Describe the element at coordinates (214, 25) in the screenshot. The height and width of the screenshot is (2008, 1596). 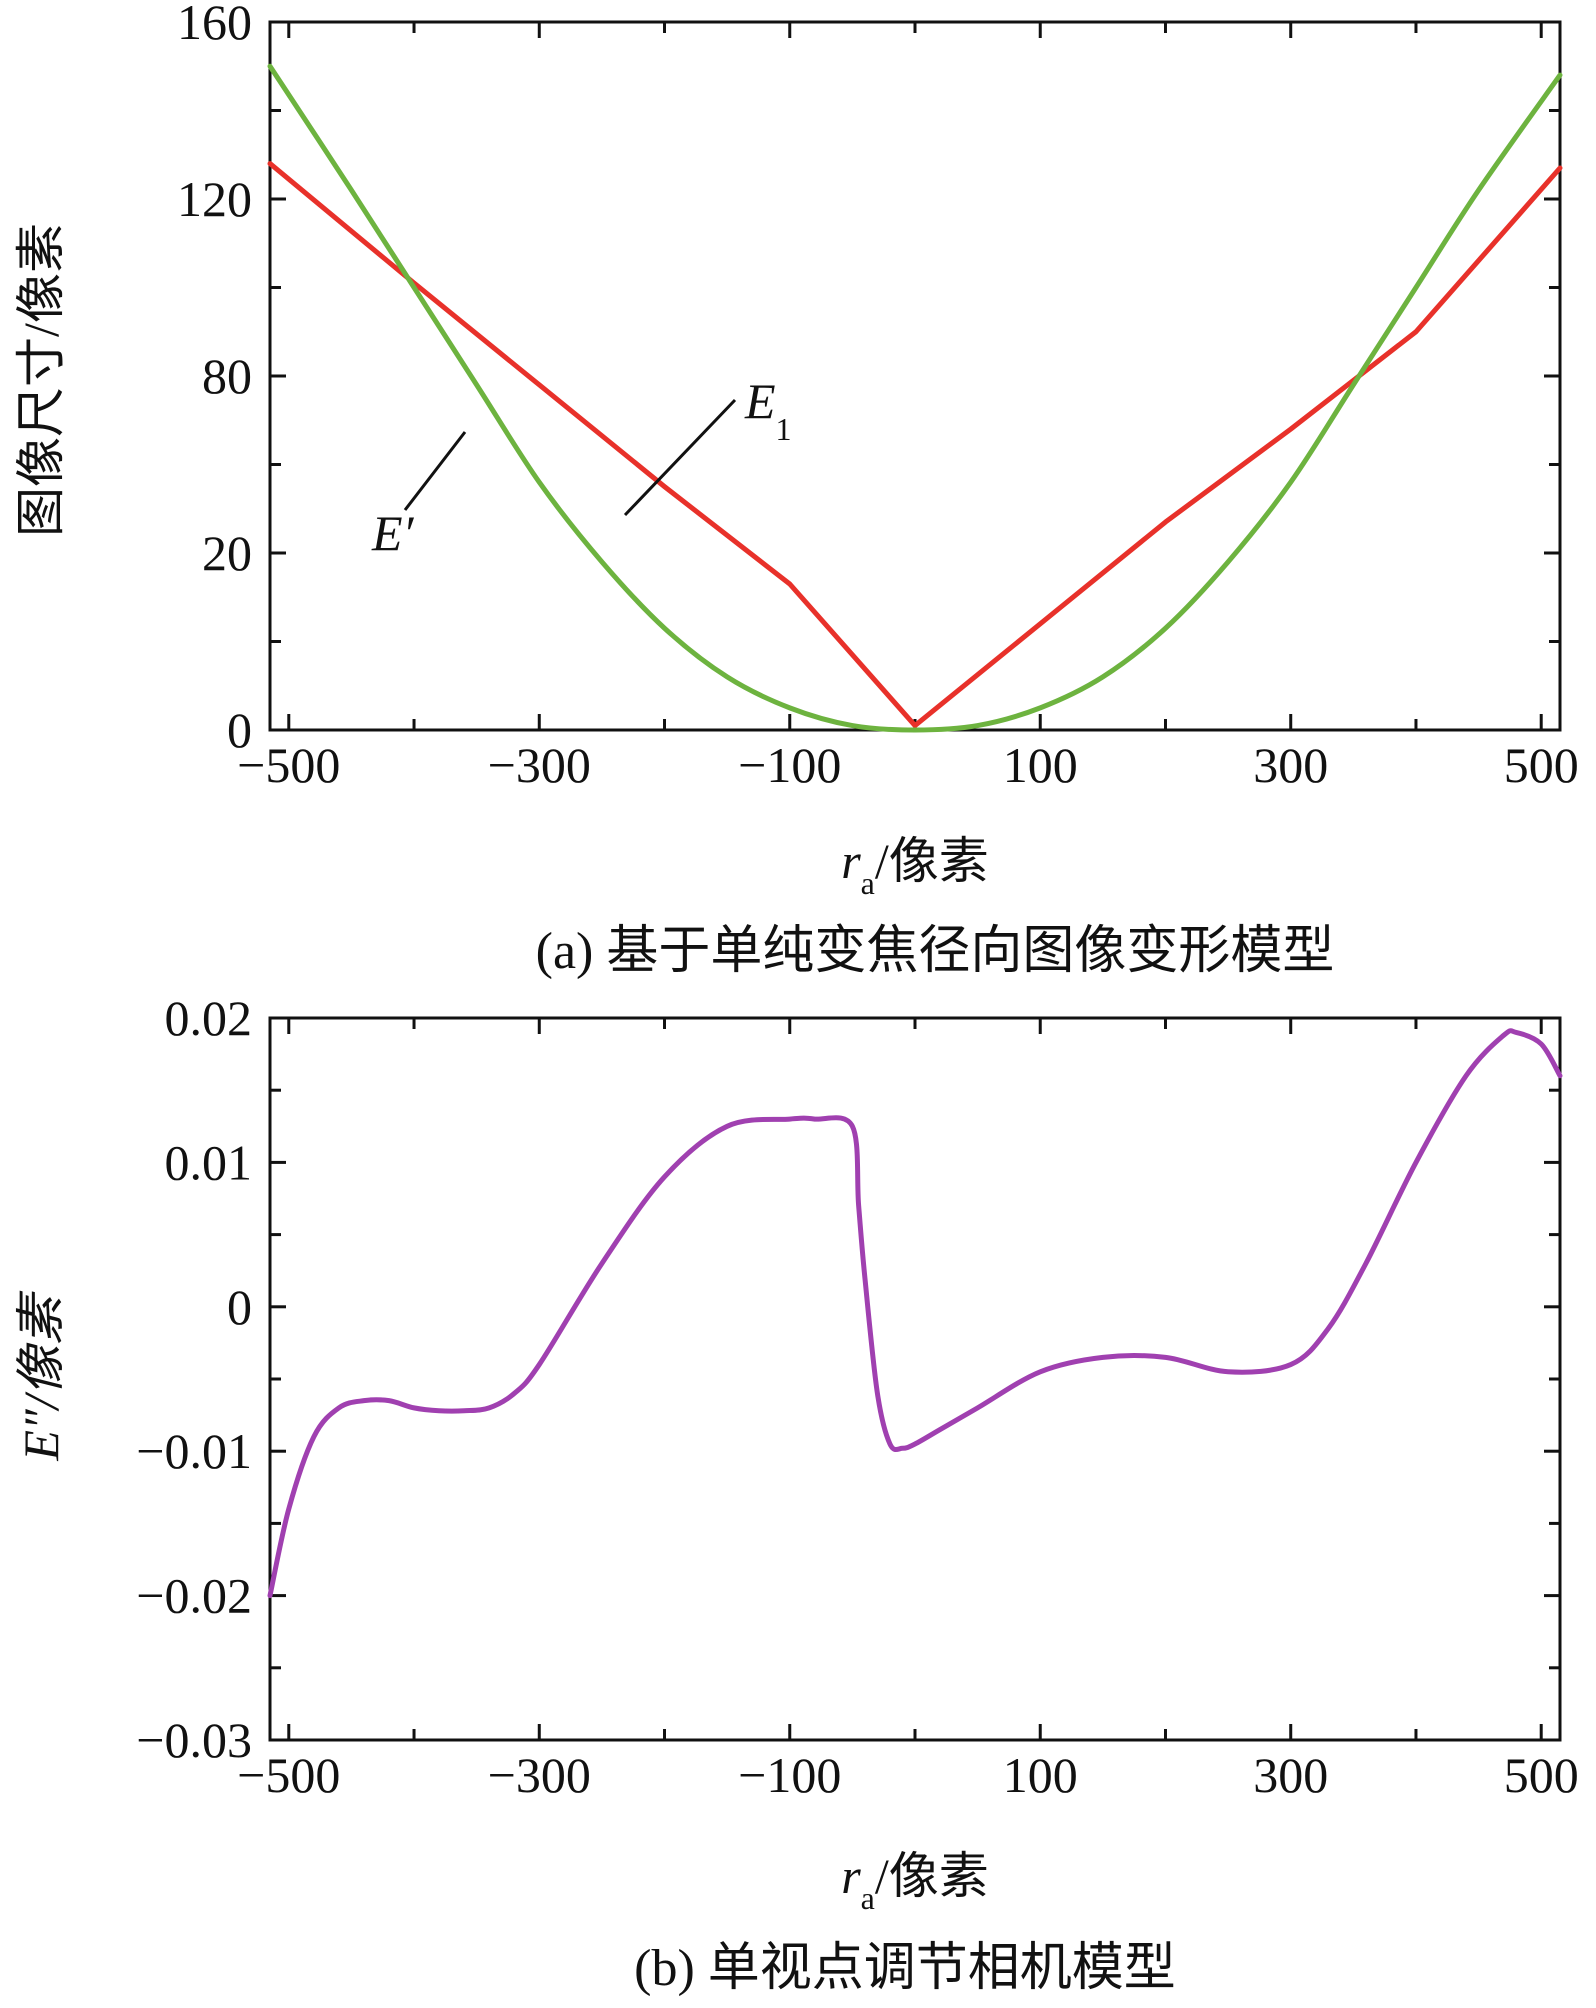
I see `y-tick-label-a: 160` at that location.